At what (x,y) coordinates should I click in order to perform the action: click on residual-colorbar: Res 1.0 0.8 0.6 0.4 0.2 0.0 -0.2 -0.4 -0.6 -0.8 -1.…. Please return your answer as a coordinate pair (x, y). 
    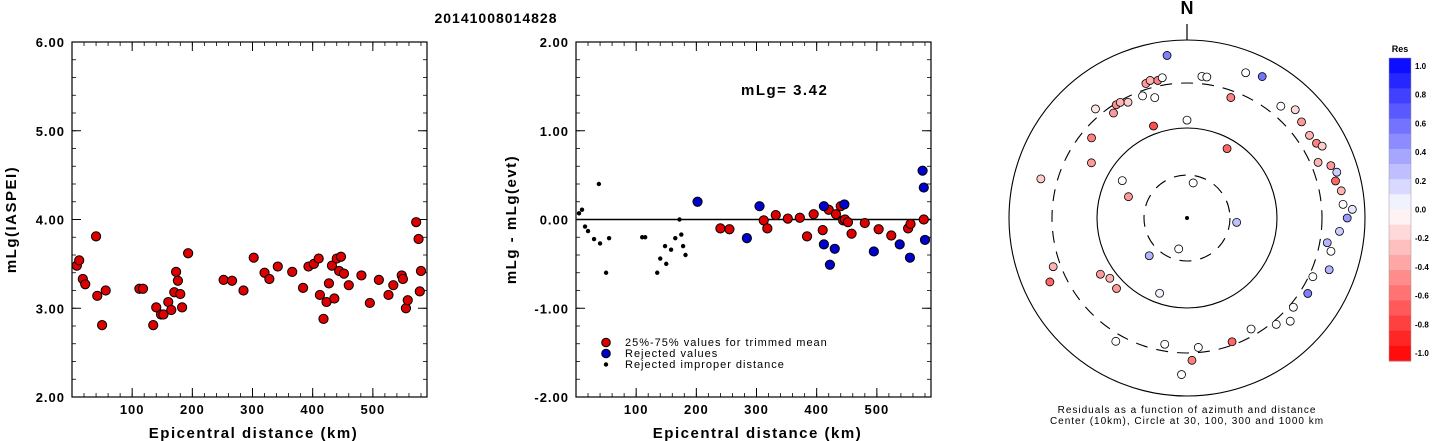
    Looking at the image, I should click on (1408, 203).